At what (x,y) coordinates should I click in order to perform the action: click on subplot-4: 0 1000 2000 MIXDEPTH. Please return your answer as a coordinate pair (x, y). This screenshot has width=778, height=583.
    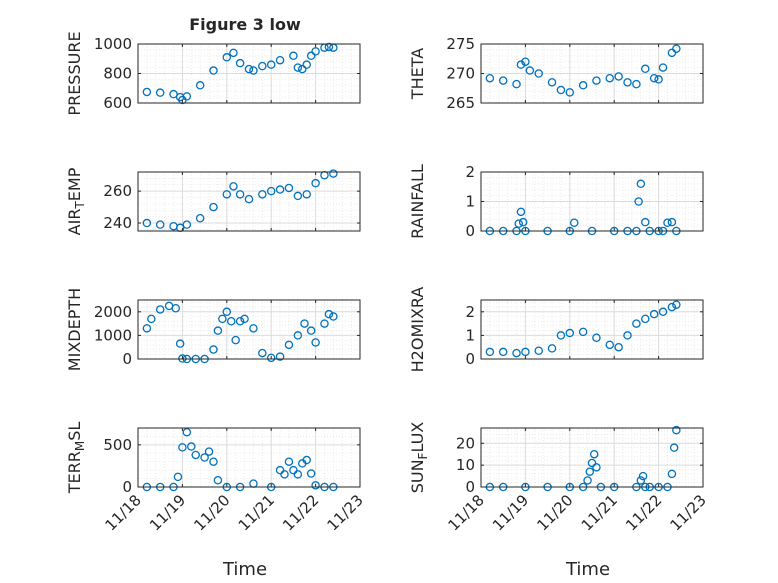
    Looking at the image, I should click on (213, 329).